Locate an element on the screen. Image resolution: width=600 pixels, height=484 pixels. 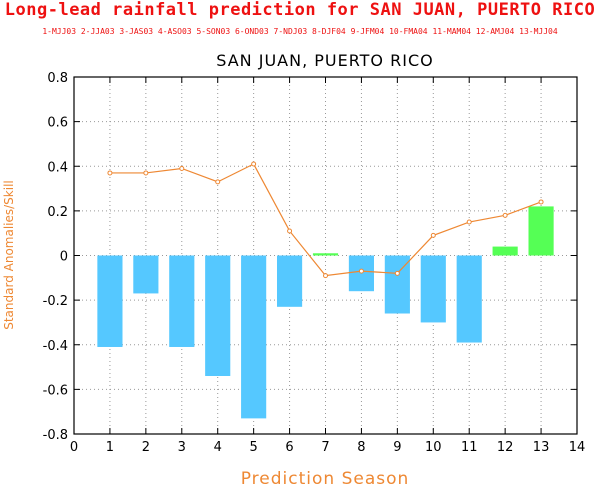
x-tick-label: 0 is located at coordinates (74, 447).